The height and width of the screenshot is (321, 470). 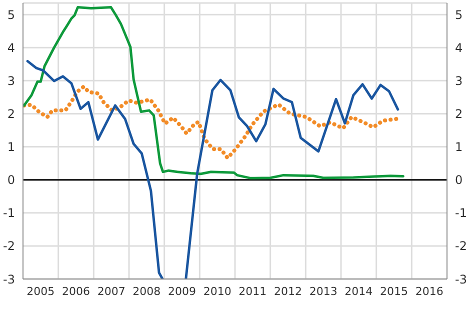 I want to click on y2-tick-label: -3, so click(x=461, y=279).